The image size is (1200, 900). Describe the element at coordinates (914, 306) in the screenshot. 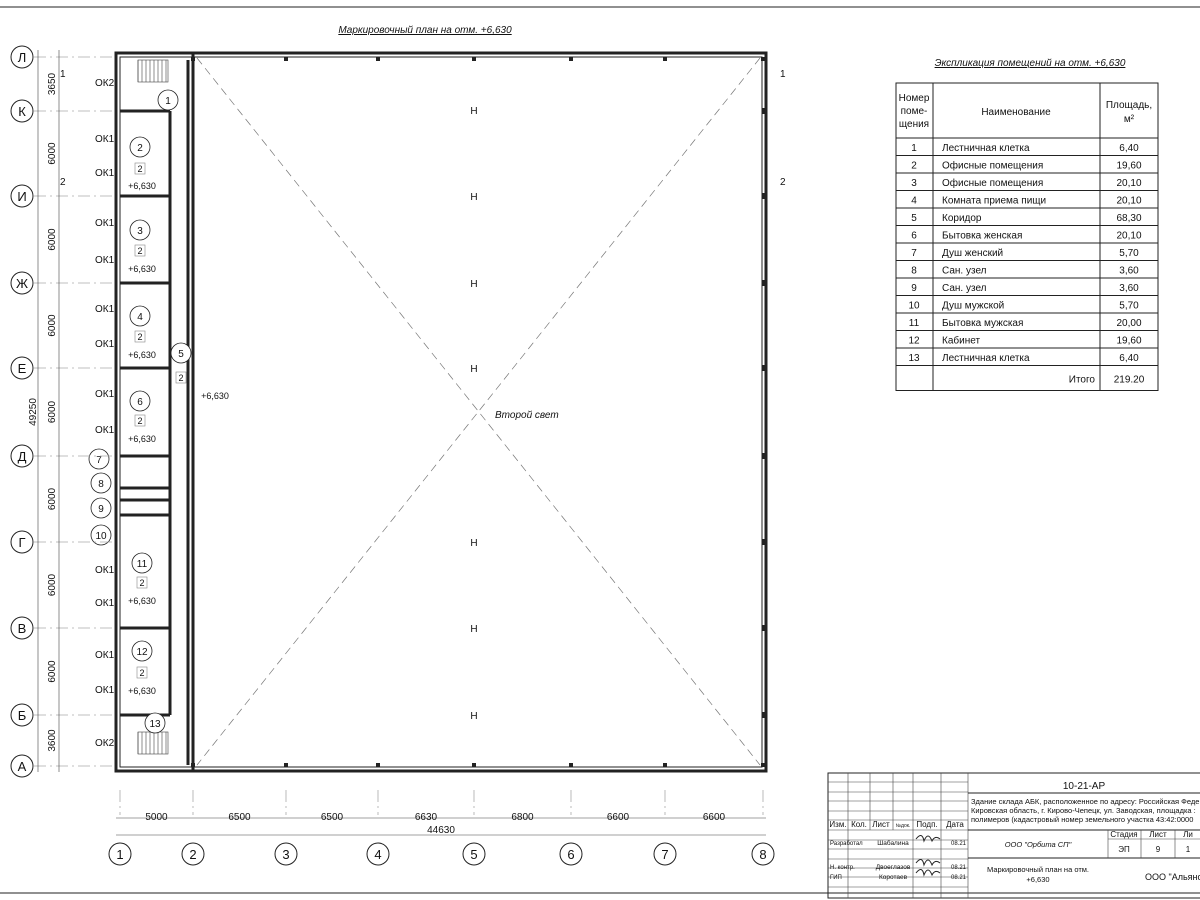

I see `cell-number: 10` at that location.